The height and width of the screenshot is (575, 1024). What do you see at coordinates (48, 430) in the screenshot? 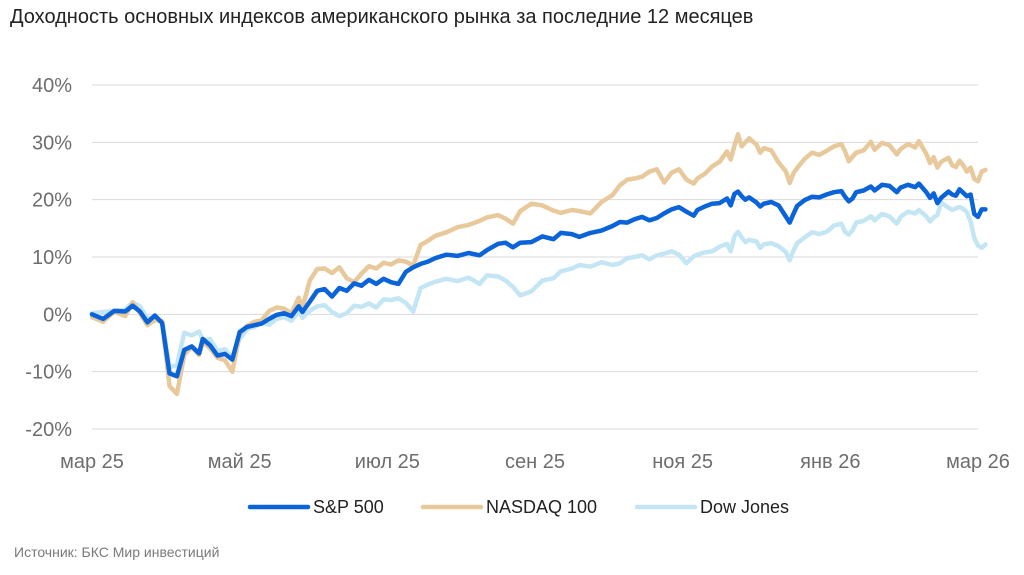
I see `y-tick-label: -20%` at bounding box center [48, 430].